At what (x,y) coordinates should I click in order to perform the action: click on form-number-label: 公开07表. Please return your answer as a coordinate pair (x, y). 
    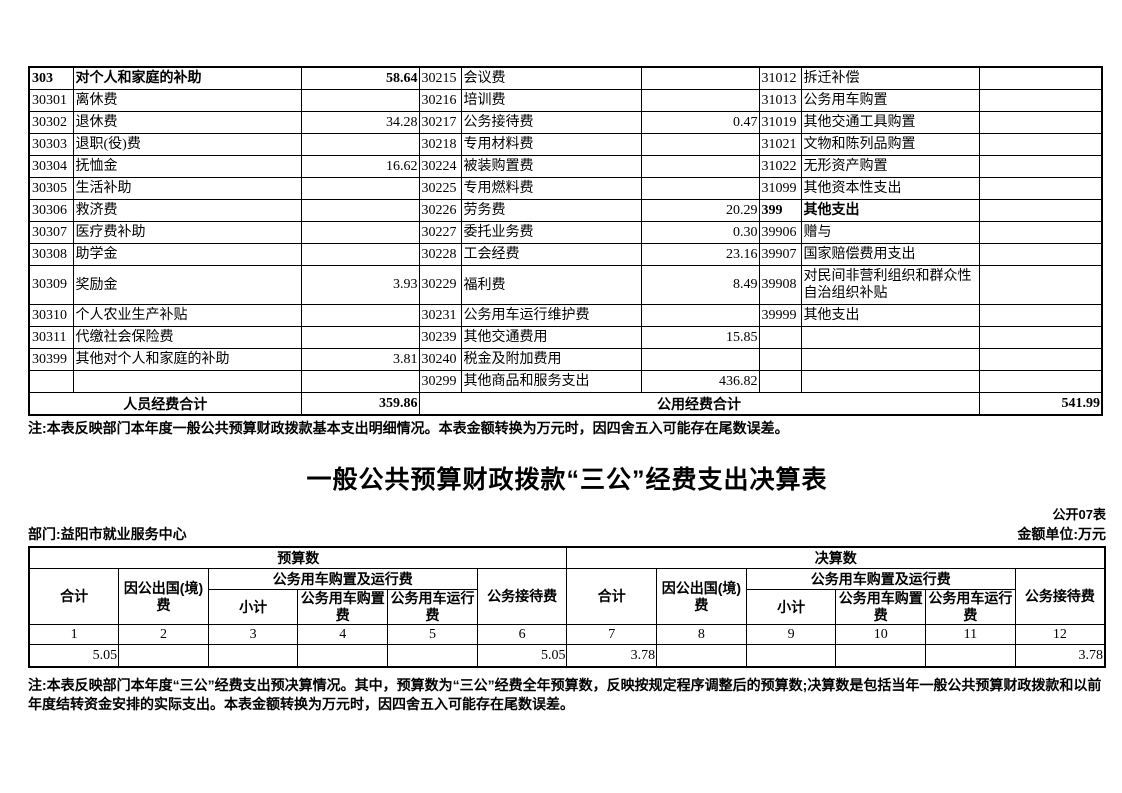
    Looking at the image, I should click on (1079, 514).